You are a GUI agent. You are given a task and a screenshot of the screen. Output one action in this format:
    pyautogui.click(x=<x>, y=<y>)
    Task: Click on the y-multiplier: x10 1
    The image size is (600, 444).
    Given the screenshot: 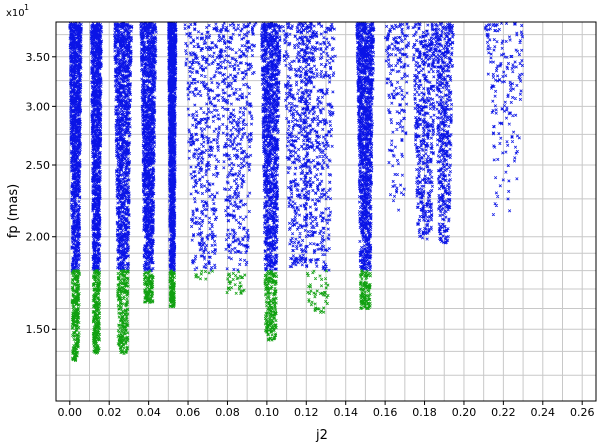 What is the action you would take?
    pyautogui.click(x=17, y=11)
    